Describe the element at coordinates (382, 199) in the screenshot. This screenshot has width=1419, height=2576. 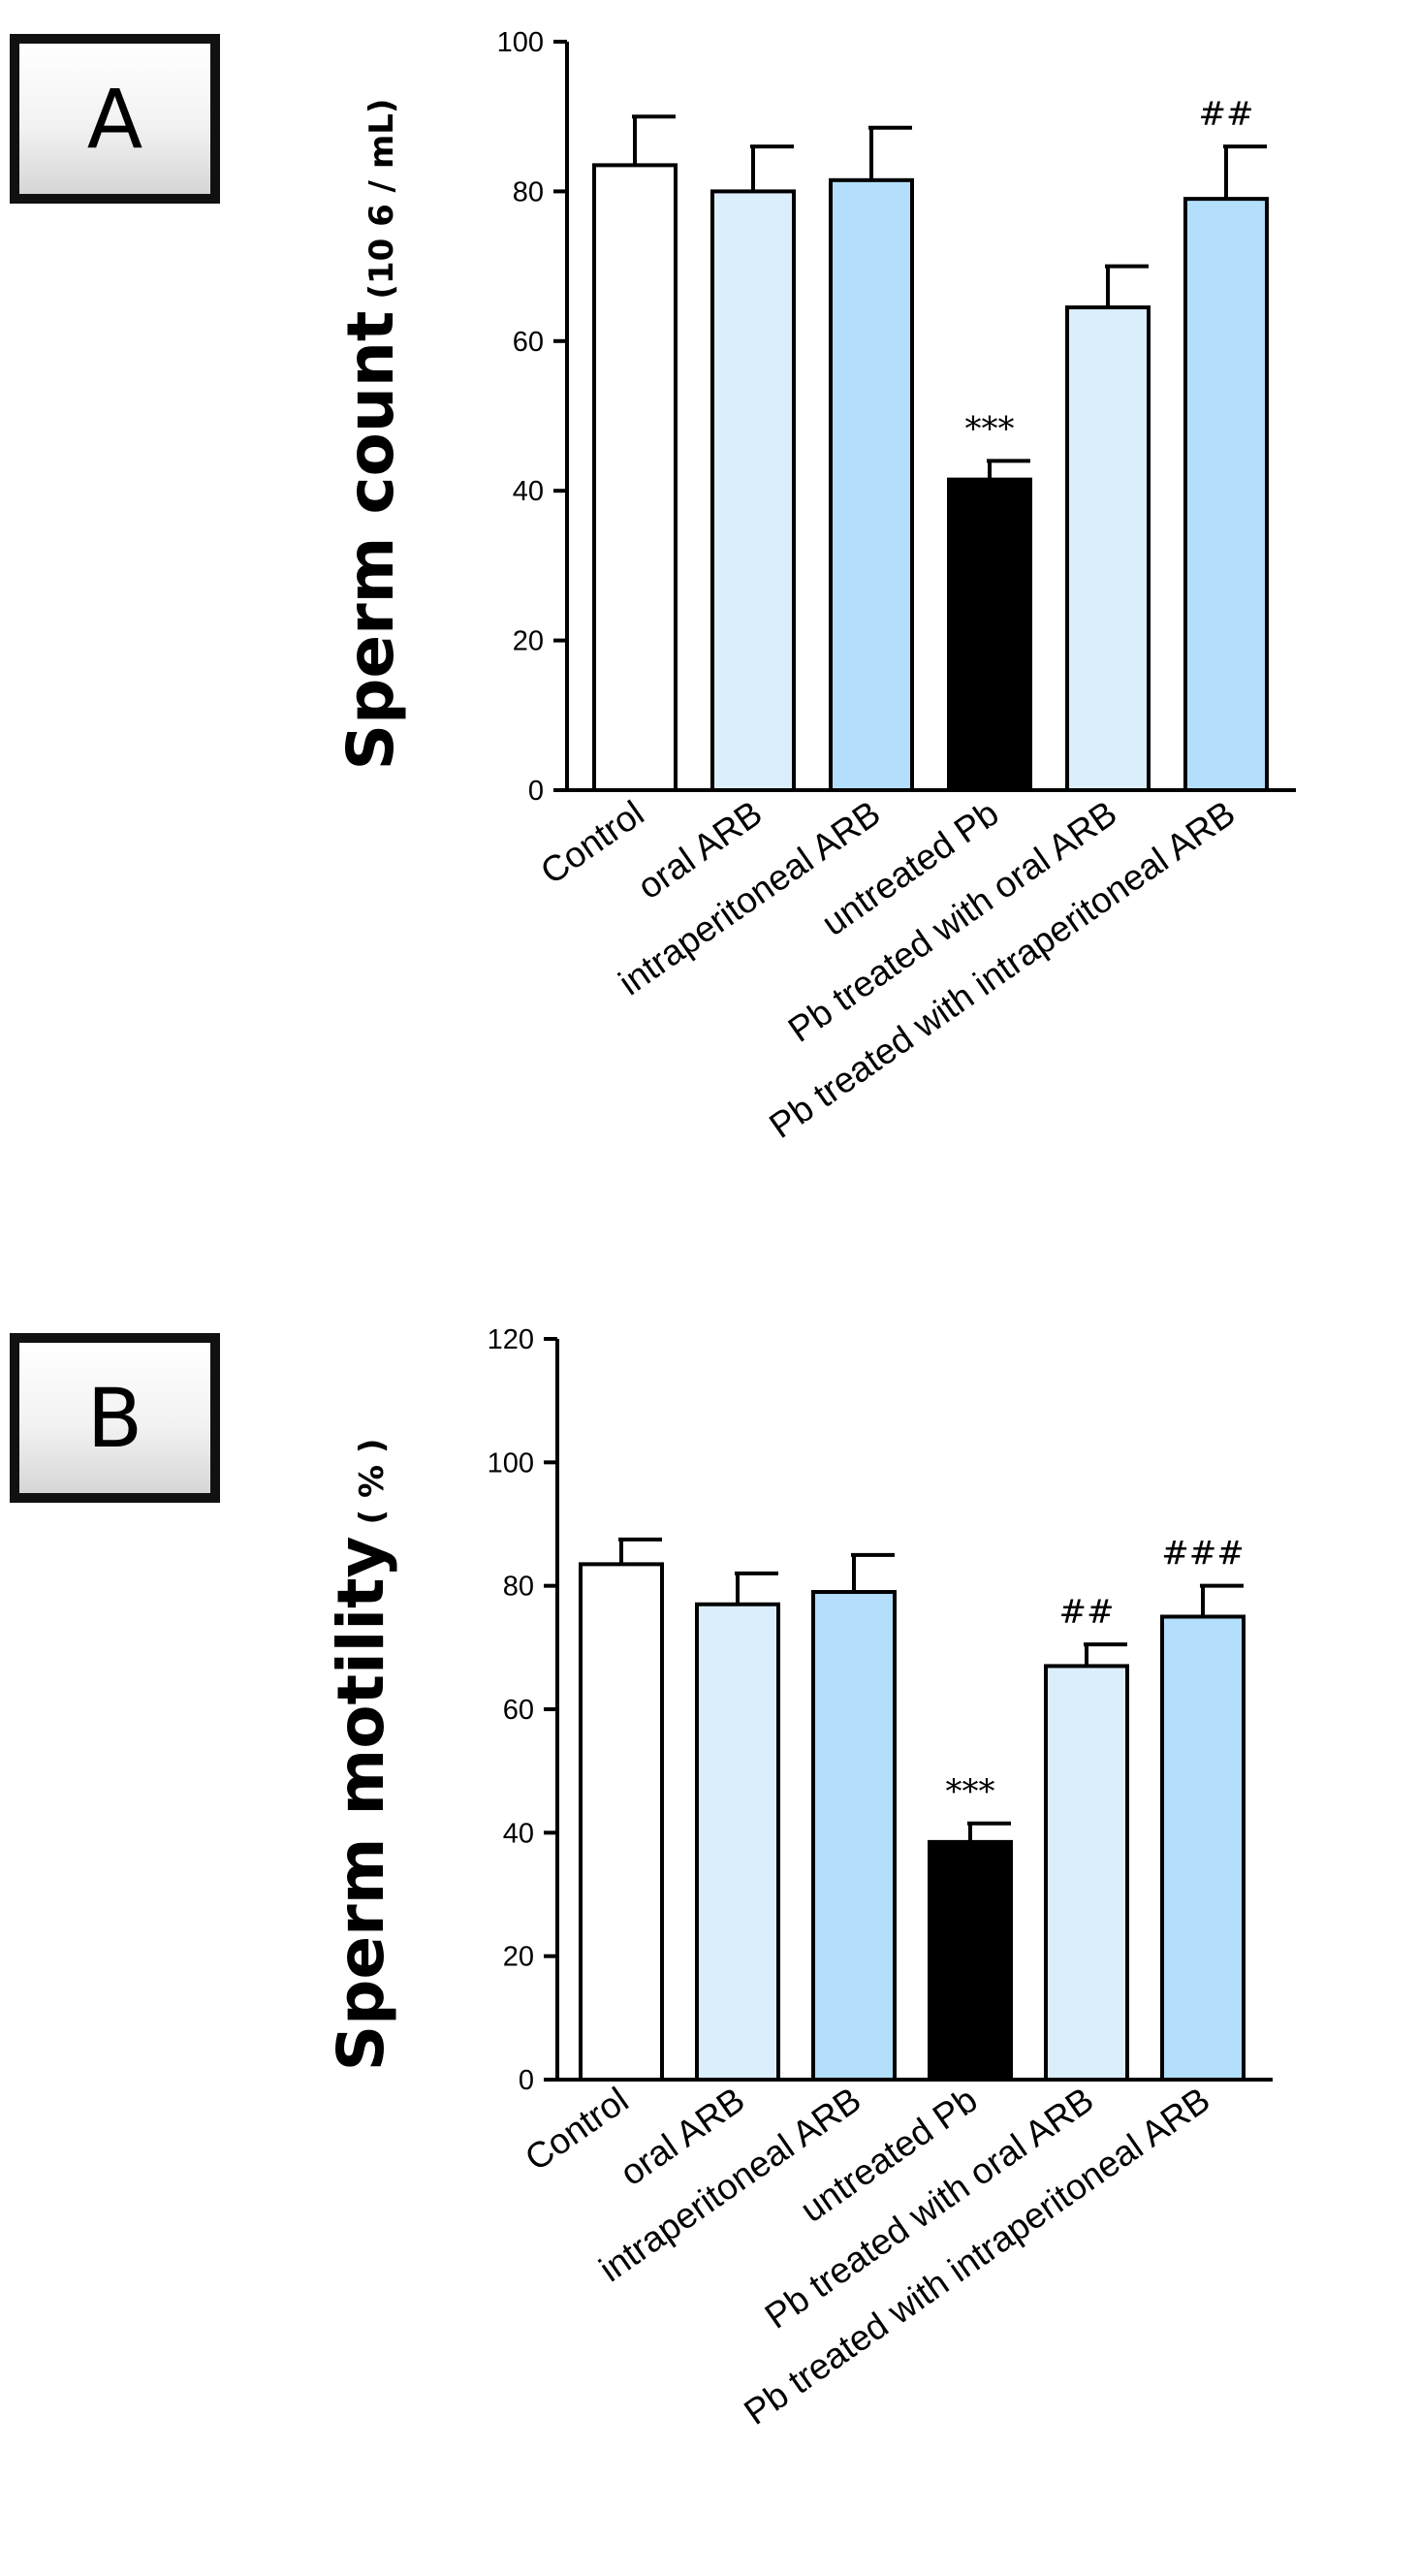
I see `chart-a-ylabel-unit: (10 6 / mL)` at that location.